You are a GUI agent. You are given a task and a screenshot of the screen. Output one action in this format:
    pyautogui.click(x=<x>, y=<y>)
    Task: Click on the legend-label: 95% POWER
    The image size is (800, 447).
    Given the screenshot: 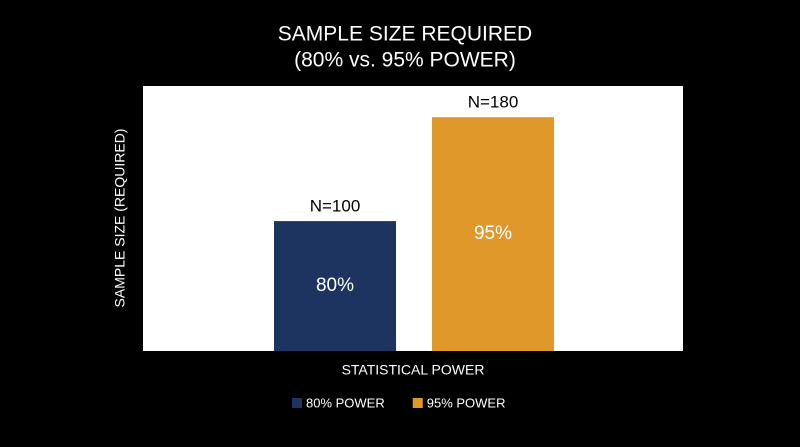 What is the action you would take?
    pyautogui.click(x=466, y=402)
    